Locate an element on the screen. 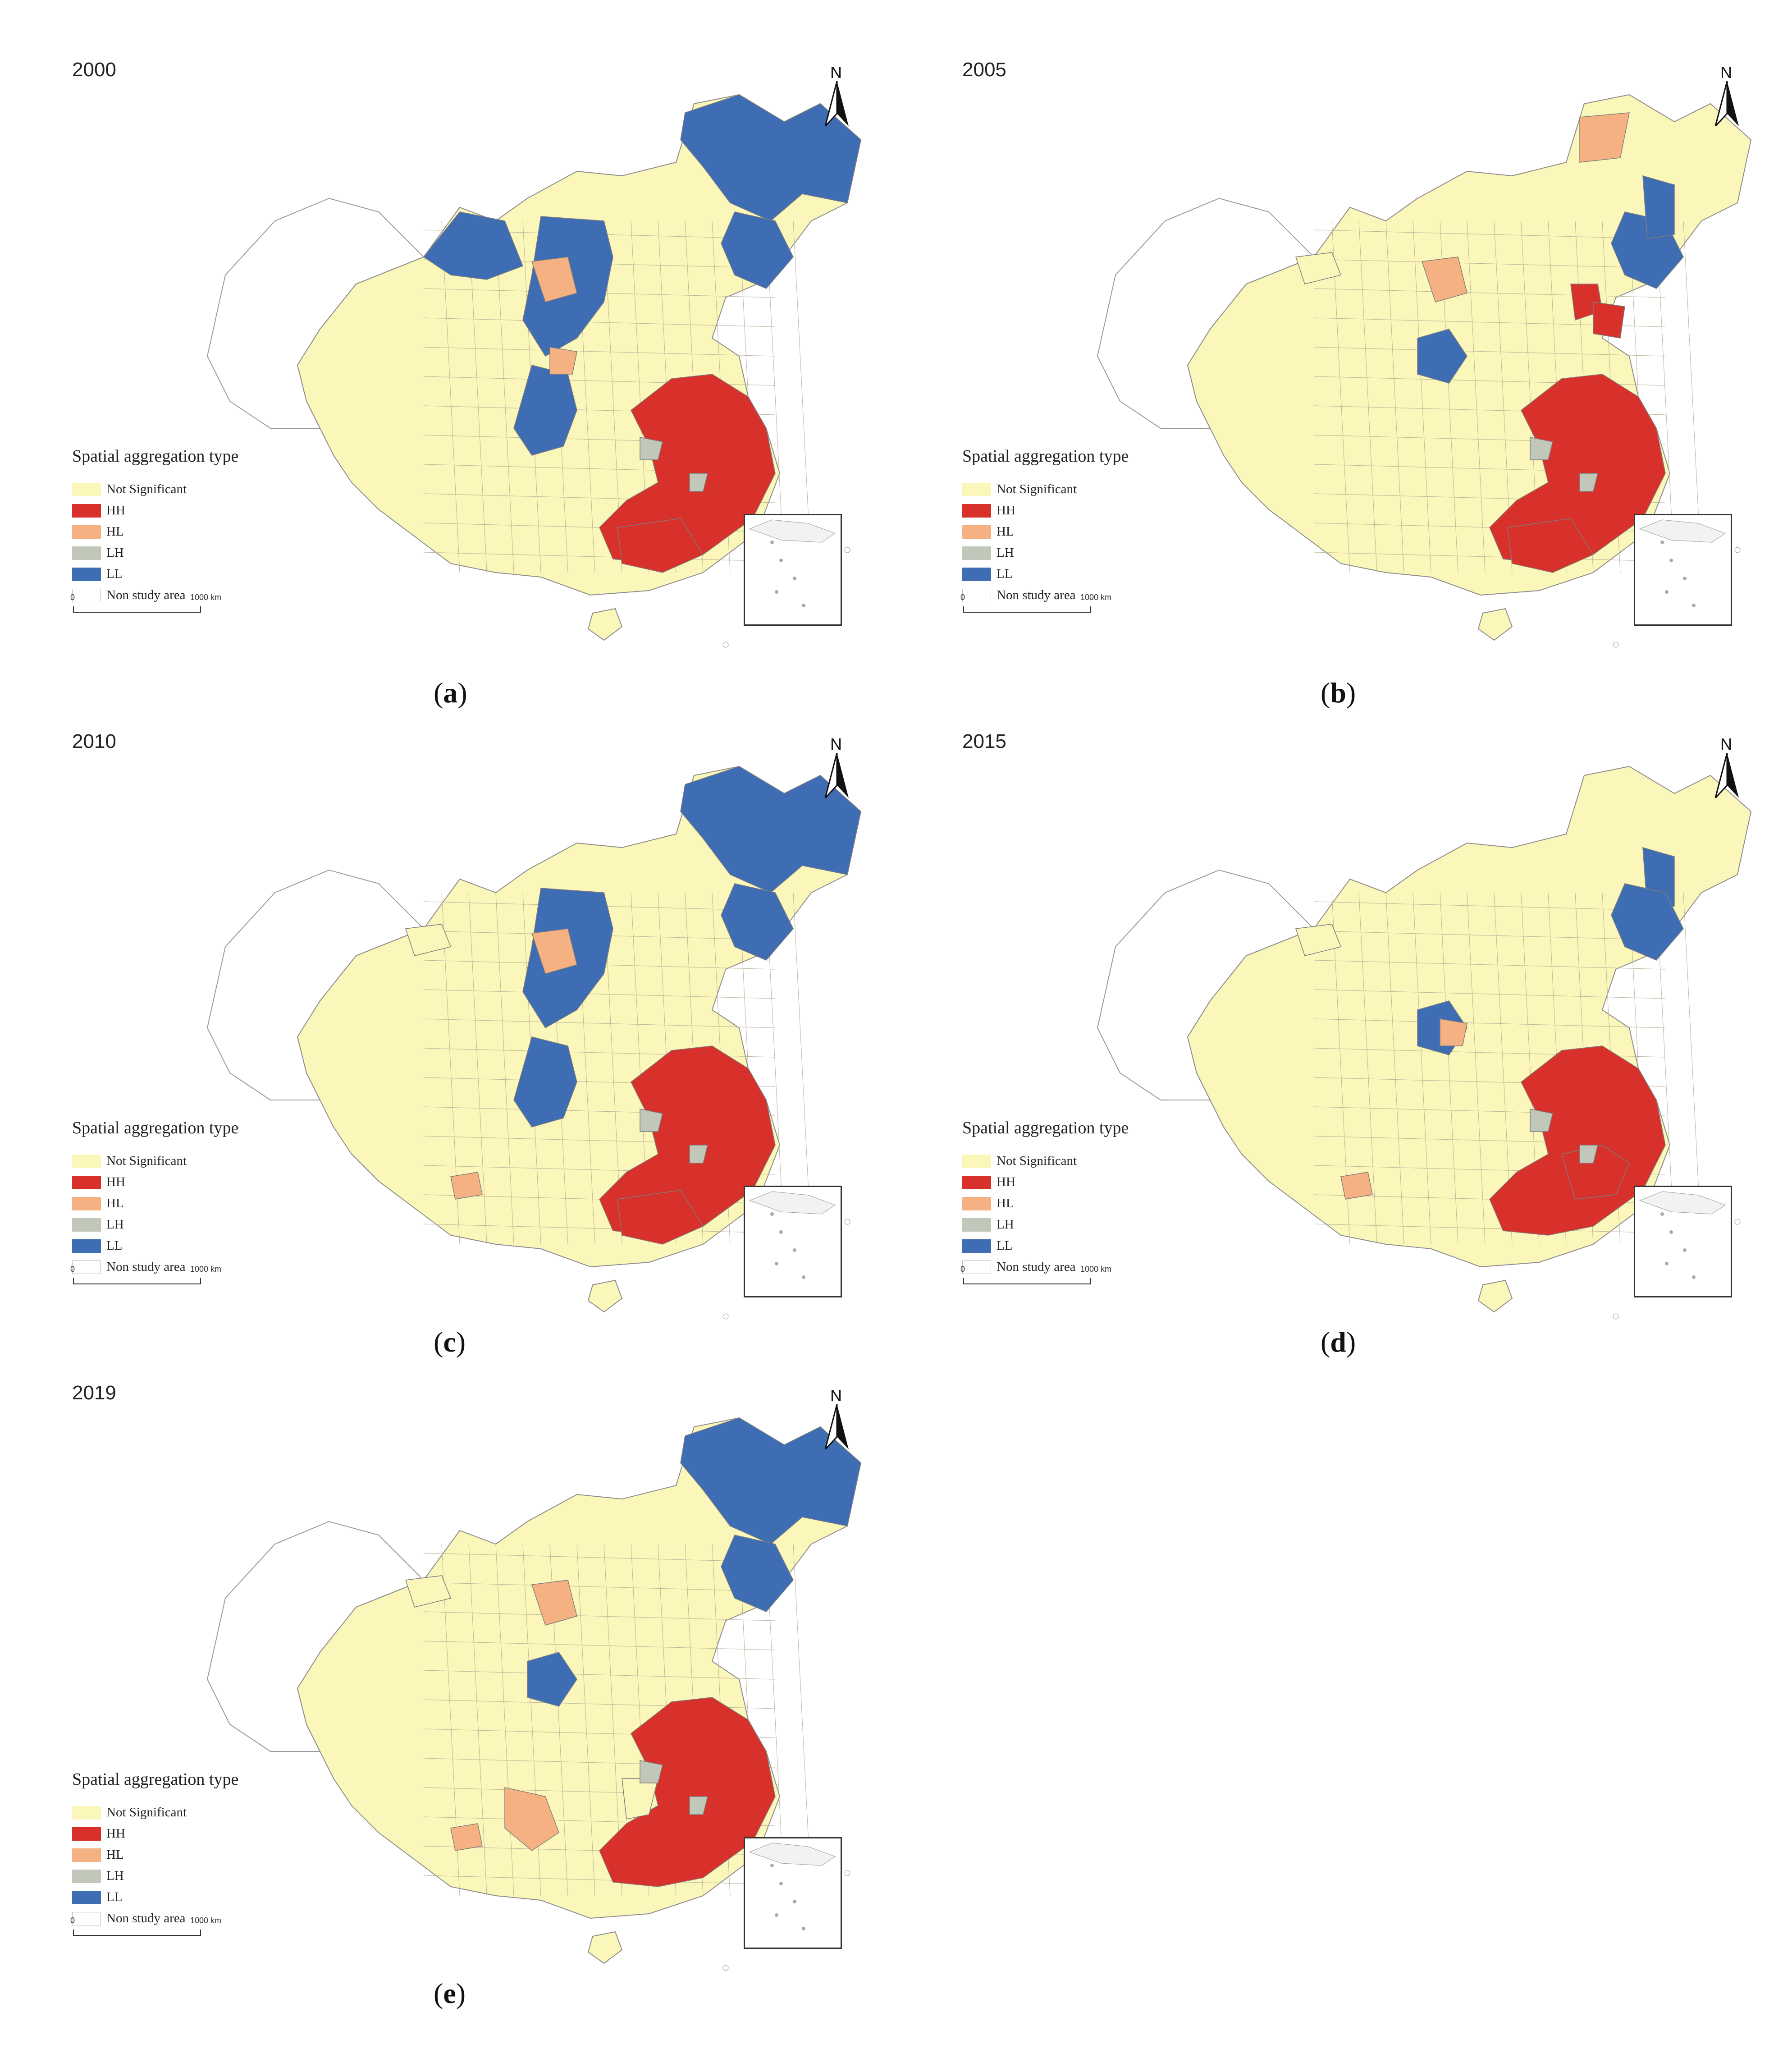  legend-item-hl: HL is located at coordinates (155, 531).